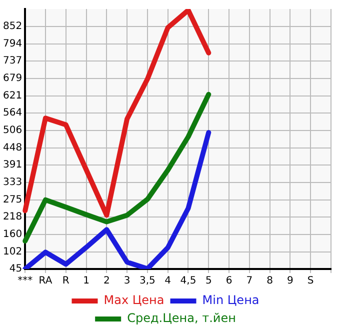 The width and height of the screenshot is (345, 335). What do you see at coordinates (188, 281) in the screenshot?
I see `x-tick-label: 4,5` at bounding box center [188, 281].